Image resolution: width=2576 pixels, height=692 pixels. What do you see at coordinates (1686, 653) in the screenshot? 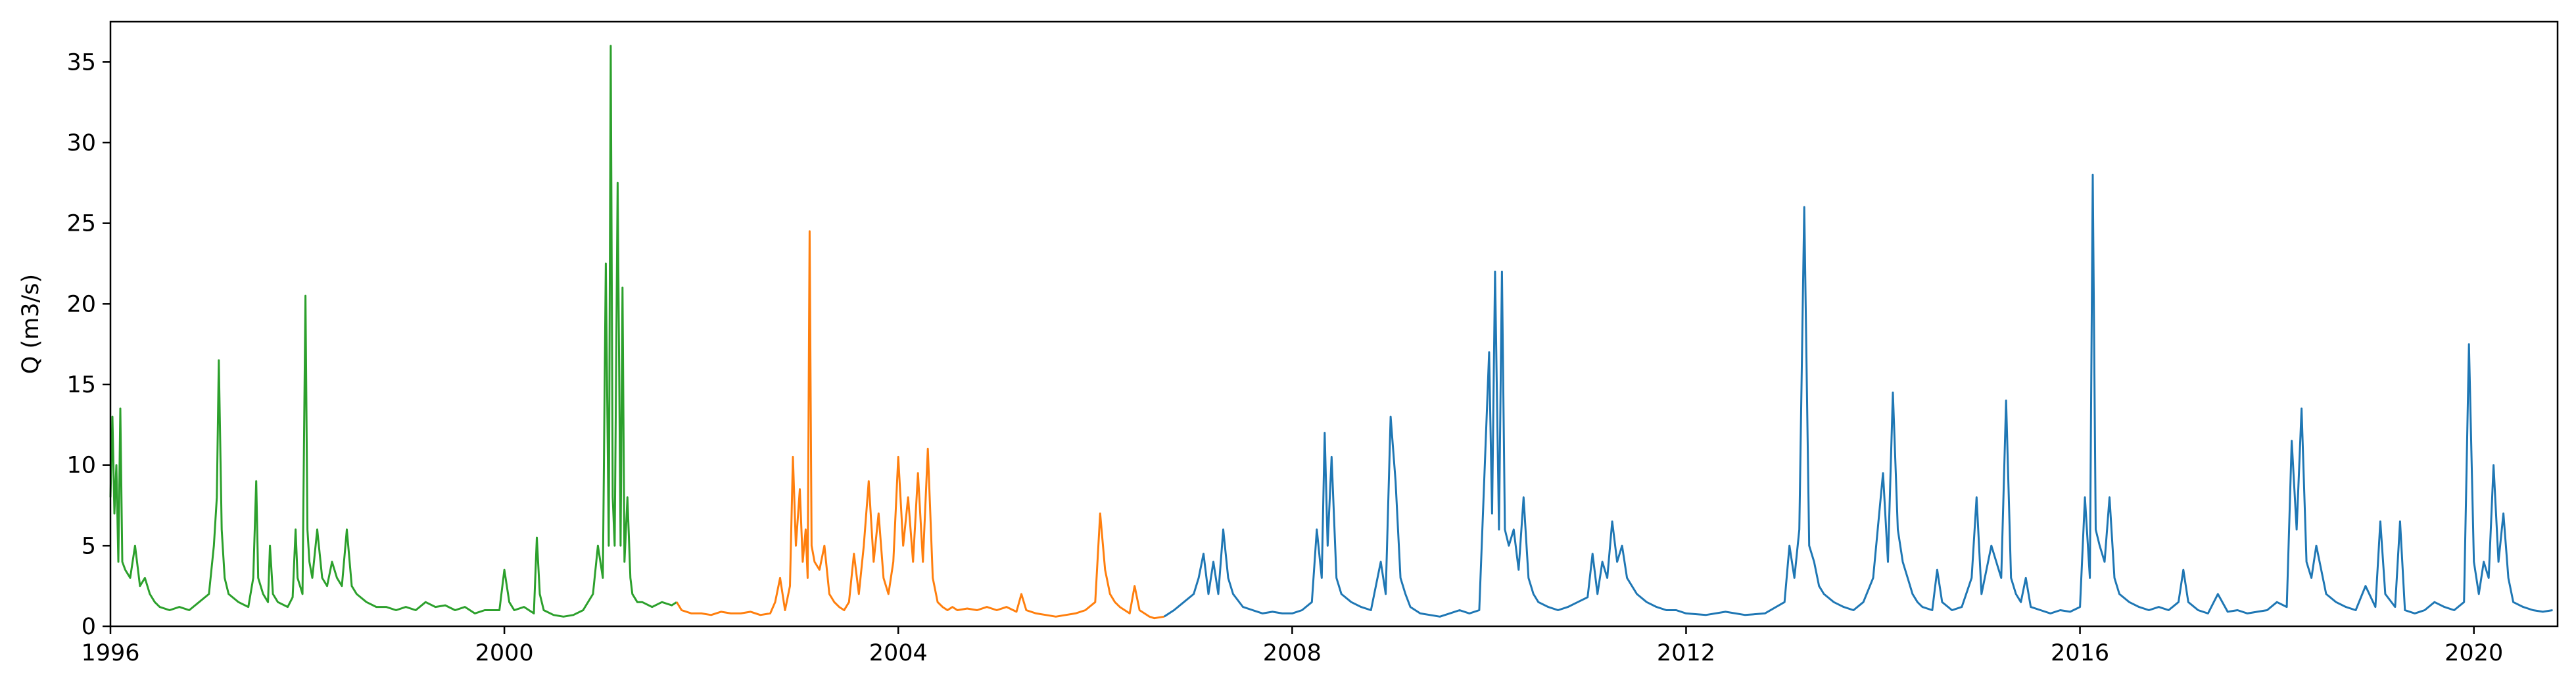
I see `x-tick-label: 2012` at bounding box center [1686, 653].